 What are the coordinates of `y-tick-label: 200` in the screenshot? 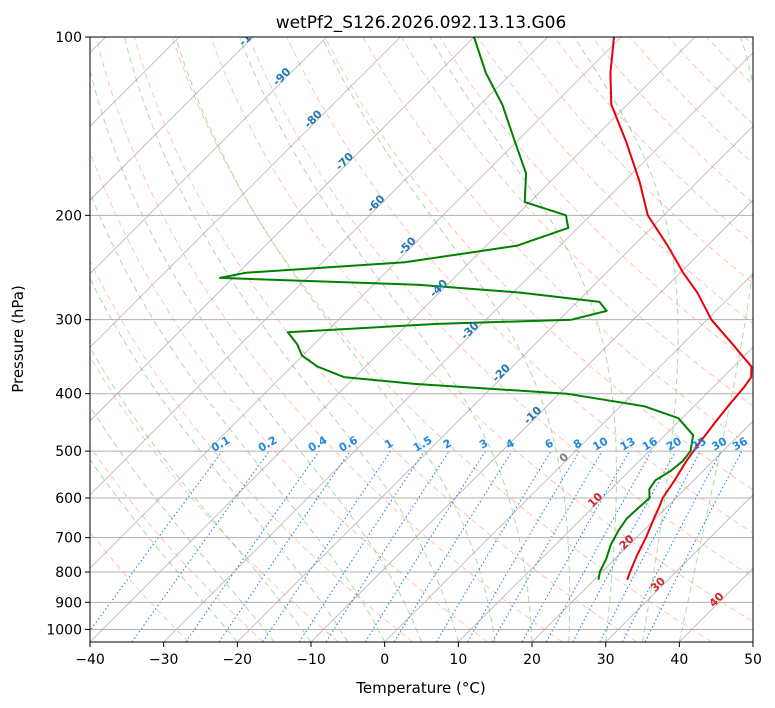 It's located at (68, 216).